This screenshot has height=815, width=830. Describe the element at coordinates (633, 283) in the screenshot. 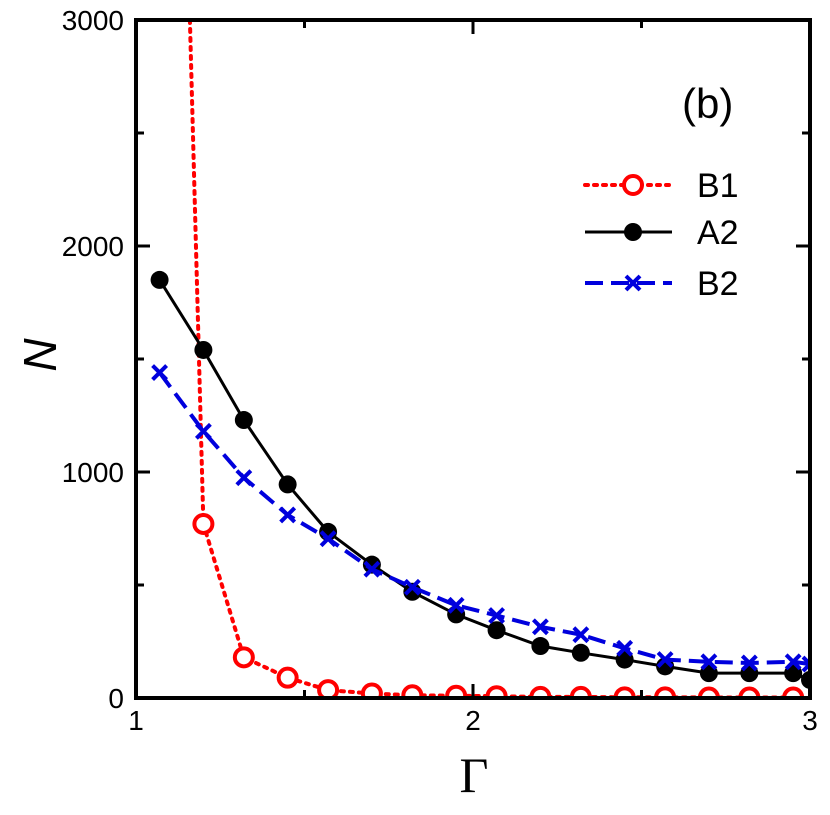

I see `legend-marker-b2` at that location.